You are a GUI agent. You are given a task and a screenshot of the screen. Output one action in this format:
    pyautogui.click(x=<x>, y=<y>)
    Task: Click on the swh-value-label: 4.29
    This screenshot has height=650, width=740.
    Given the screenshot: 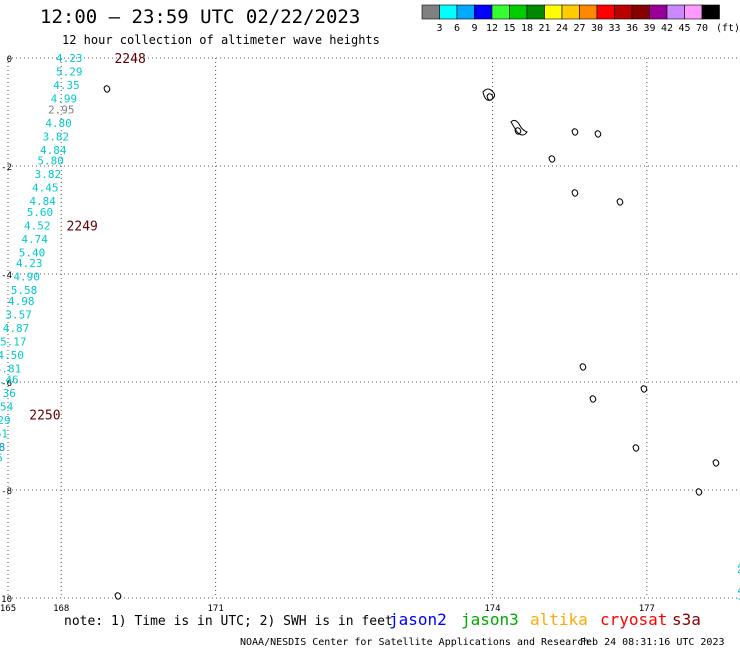 What is the action you would take?
    pyautogui.click(x=5, y=420)
    